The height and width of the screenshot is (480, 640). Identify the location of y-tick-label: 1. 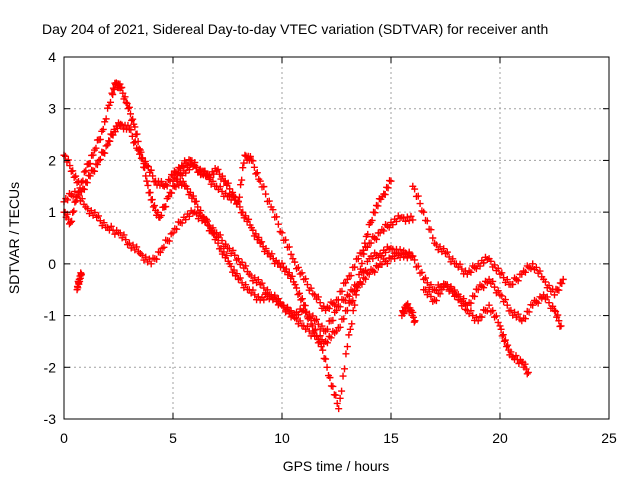
(52, 212).